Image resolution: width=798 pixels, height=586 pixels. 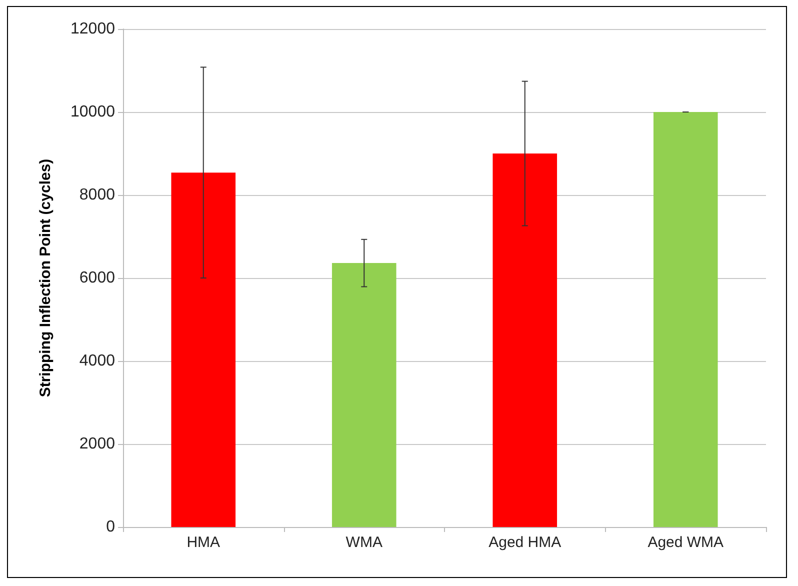 What do you see at coordinates (97, 444) in the screenshot?
I see `y-tick-label: 2000` at bounding box center [97, 444].